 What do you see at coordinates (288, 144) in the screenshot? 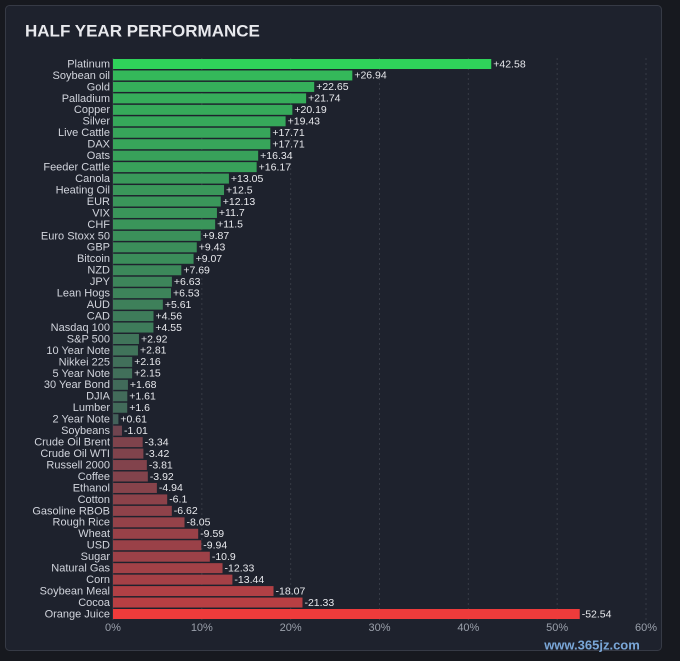
I see `value-label: +17.71` at bounding box center [288, 144].